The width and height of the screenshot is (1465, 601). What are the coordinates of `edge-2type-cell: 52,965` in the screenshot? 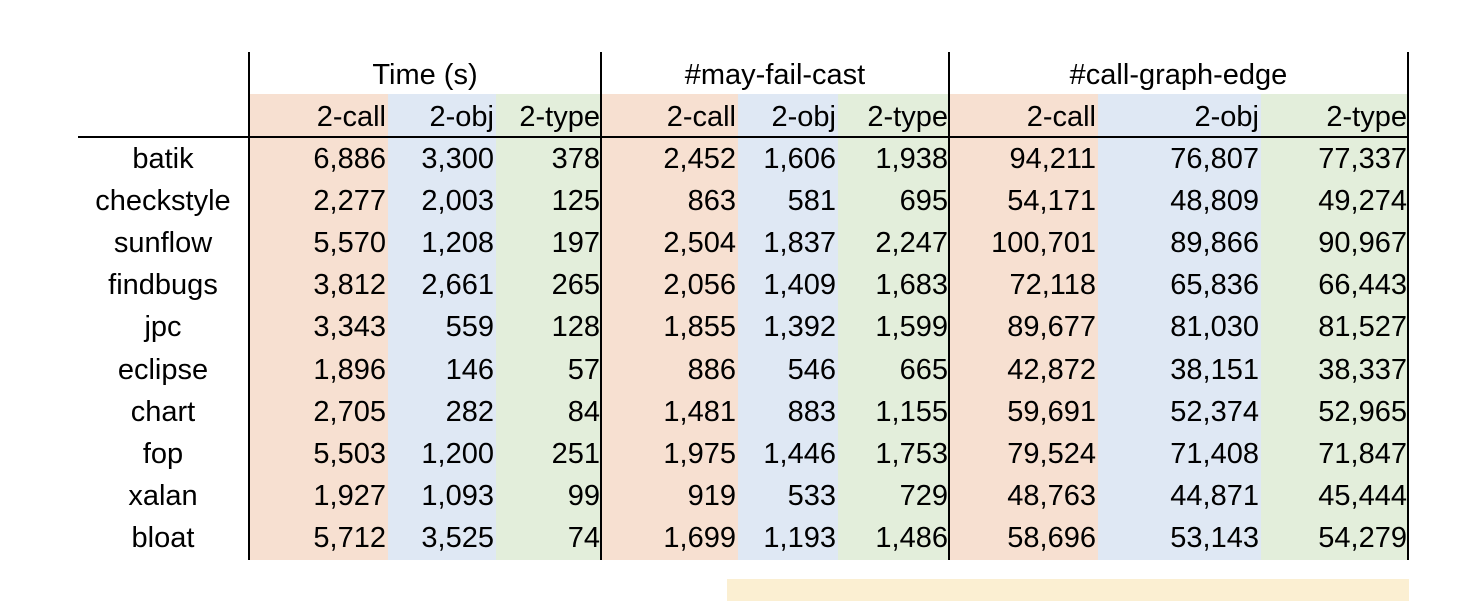 It's located at (1362, 412).